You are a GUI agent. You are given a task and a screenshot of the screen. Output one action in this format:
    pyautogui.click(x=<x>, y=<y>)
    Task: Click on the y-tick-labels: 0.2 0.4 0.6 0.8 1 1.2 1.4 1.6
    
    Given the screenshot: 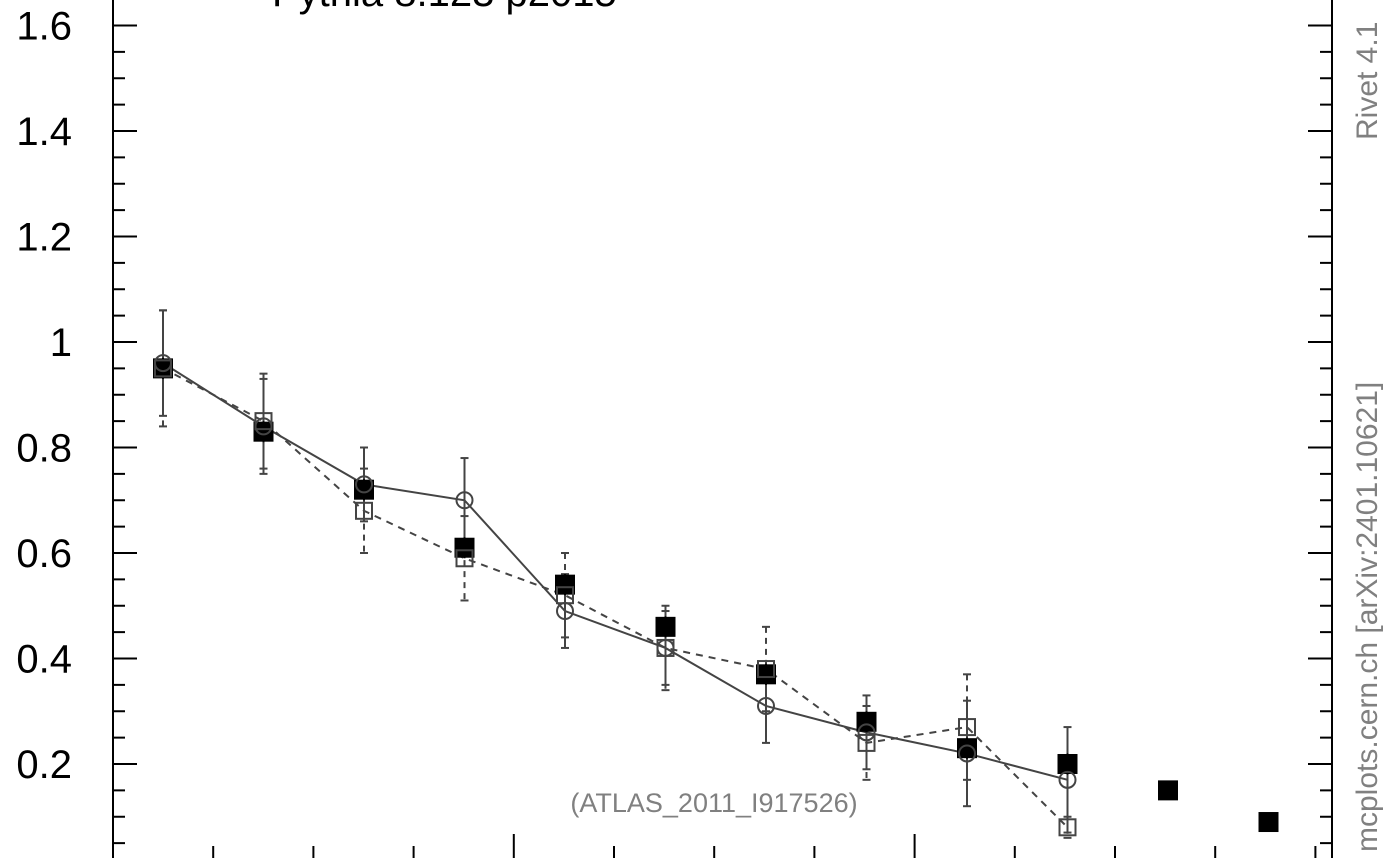 What is the action you would take?
    pyautogui.click(x=44, y=396)
    